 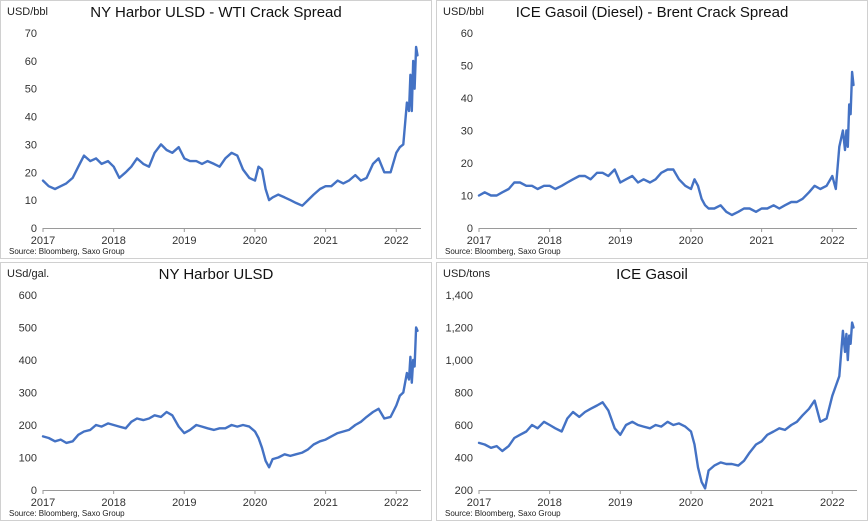 What do you see at coordinates (459, 361) in the screenshot?
I see `y-tick-label: 1,000` at bounding box center [459, 361].